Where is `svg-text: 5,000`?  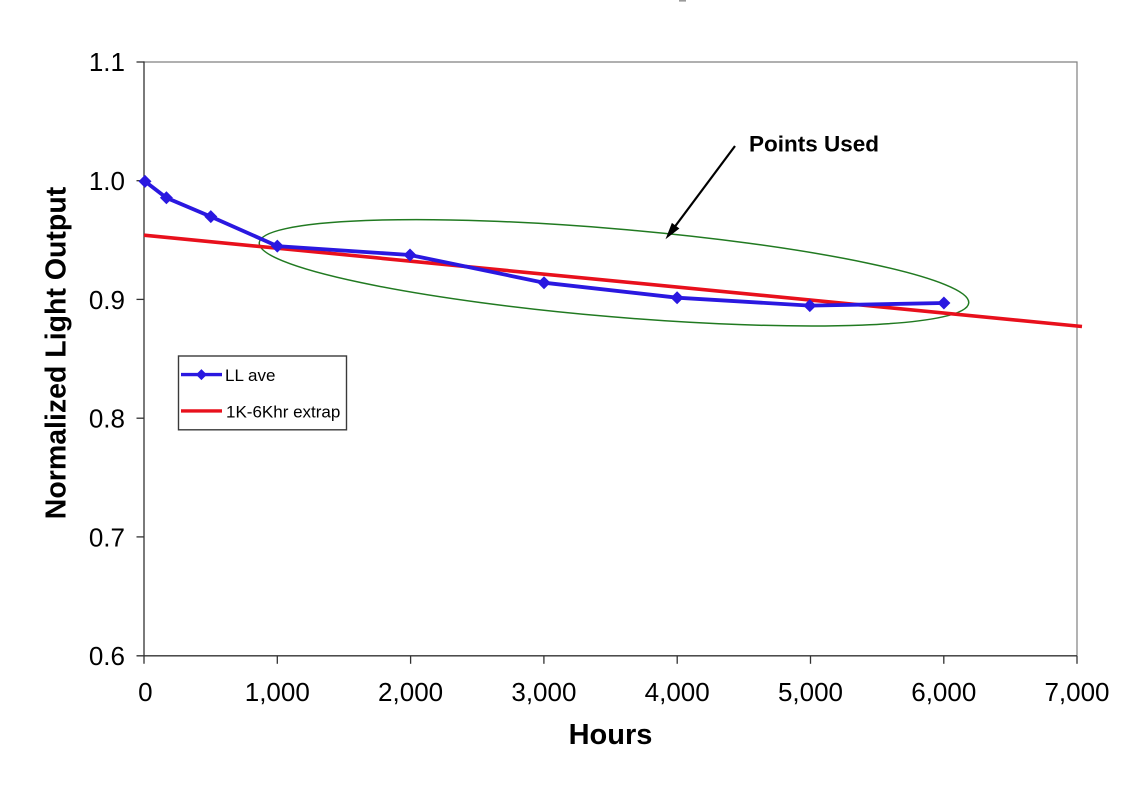 svg-text: 5,000 is located at coordinates (810, 692).